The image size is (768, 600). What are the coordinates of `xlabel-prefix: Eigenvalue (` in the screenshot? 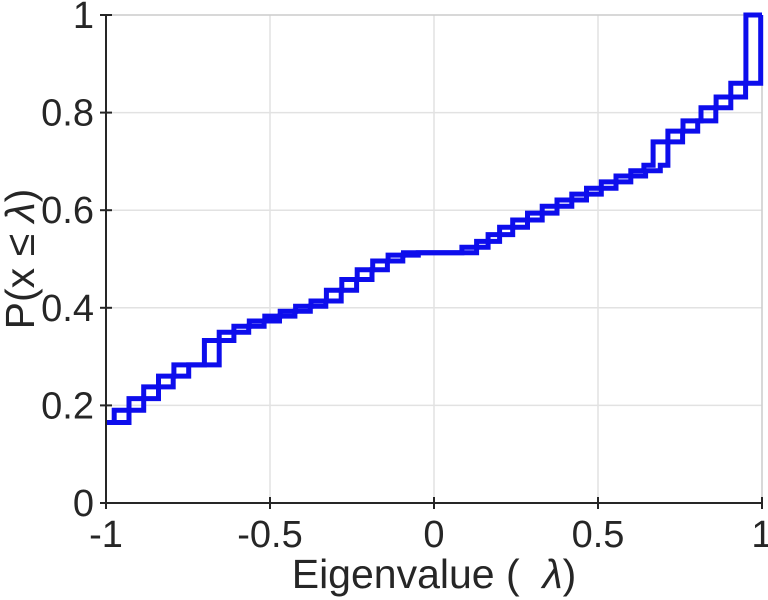 It's located at (417, 574).